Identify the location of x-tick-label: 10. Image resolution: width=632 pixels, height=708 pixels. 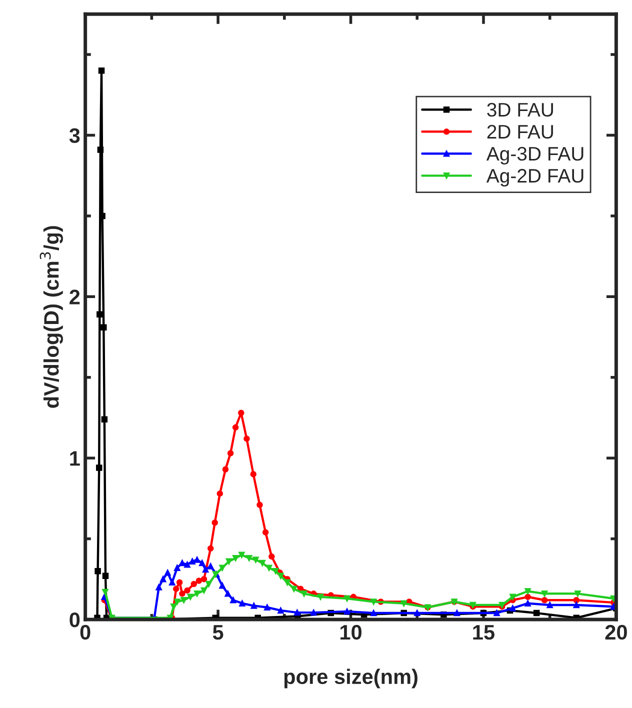
(351, 632).